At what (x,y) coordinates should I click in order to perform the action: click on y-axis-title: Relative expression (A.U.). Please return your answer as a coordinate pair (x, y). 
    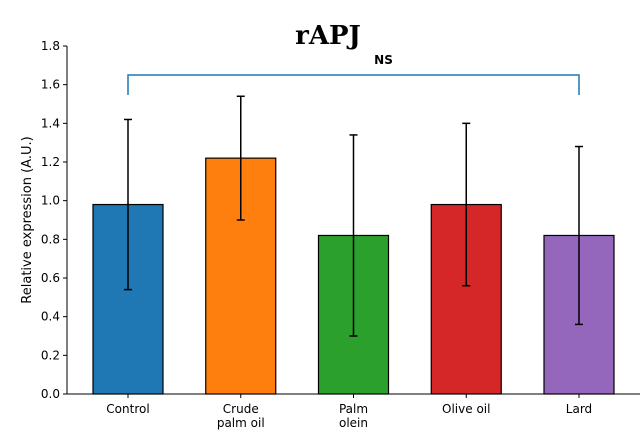
    Looking at the image, I should click on (27, 219).